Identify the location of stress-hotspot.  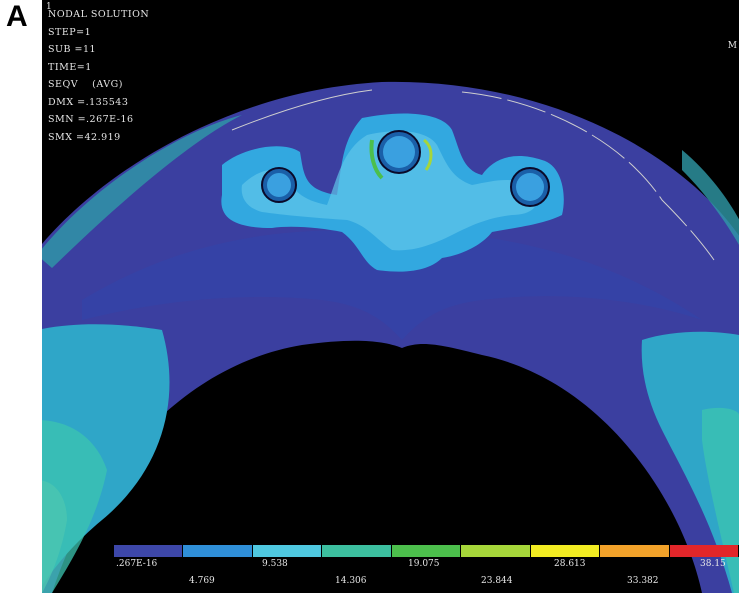
(376, 159).